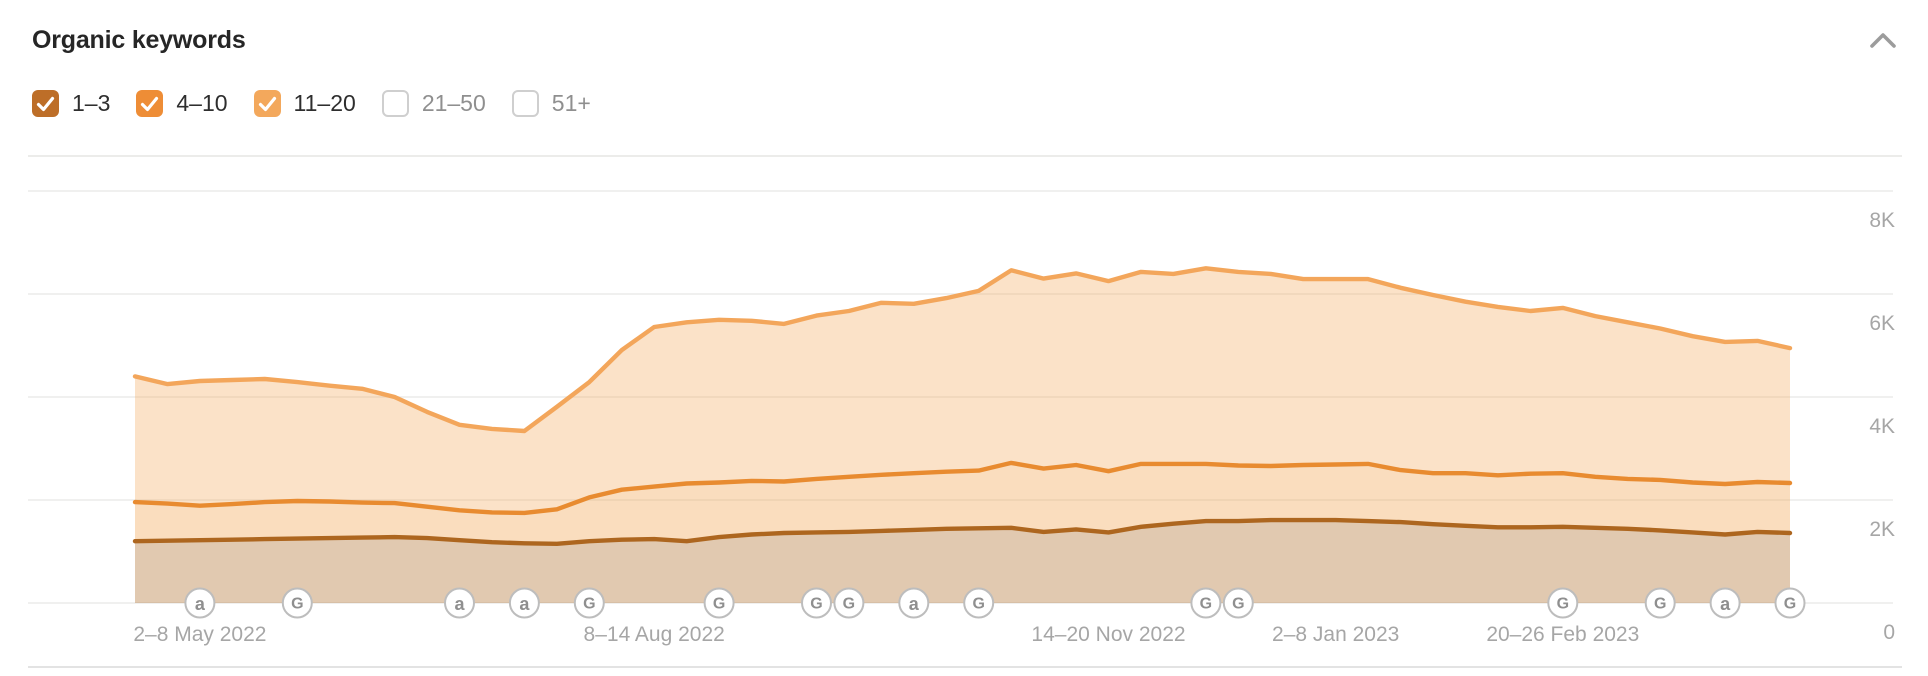 Image resolution: width=1928 pixels, height=676 pixels. I want to click on header-separator, so click(965, 156).